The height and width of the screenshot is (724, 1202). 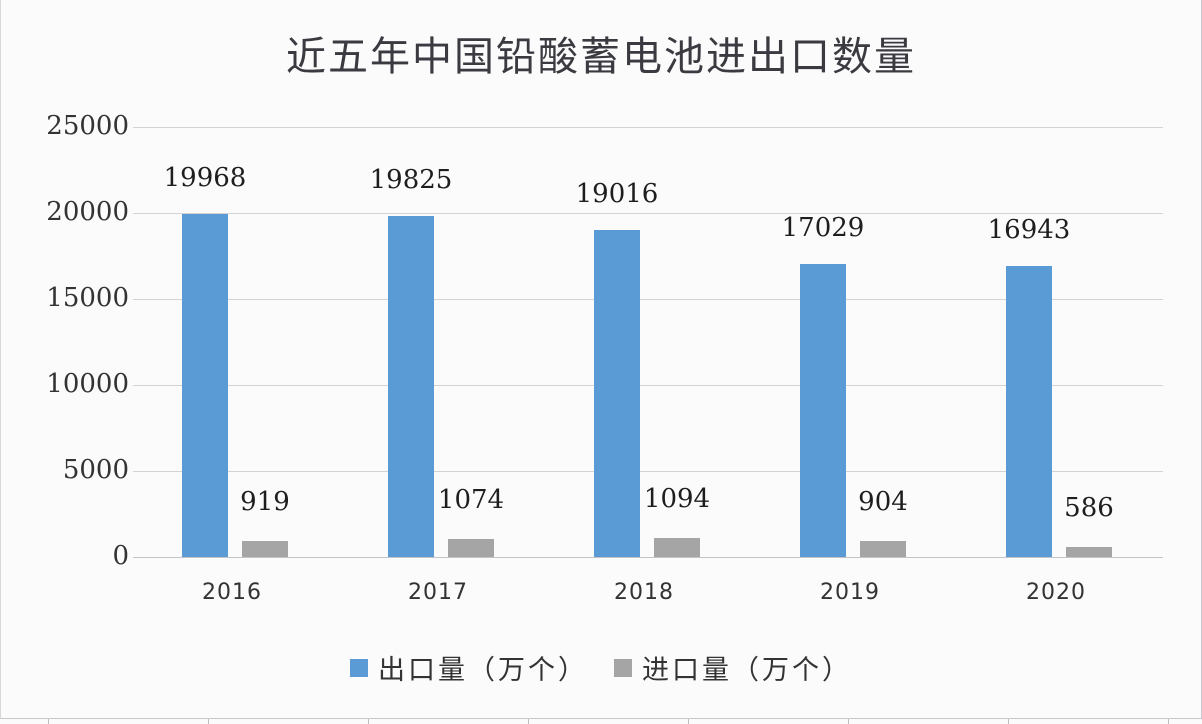 I want to click on bar-import-2017, so click(x=471, y=547).